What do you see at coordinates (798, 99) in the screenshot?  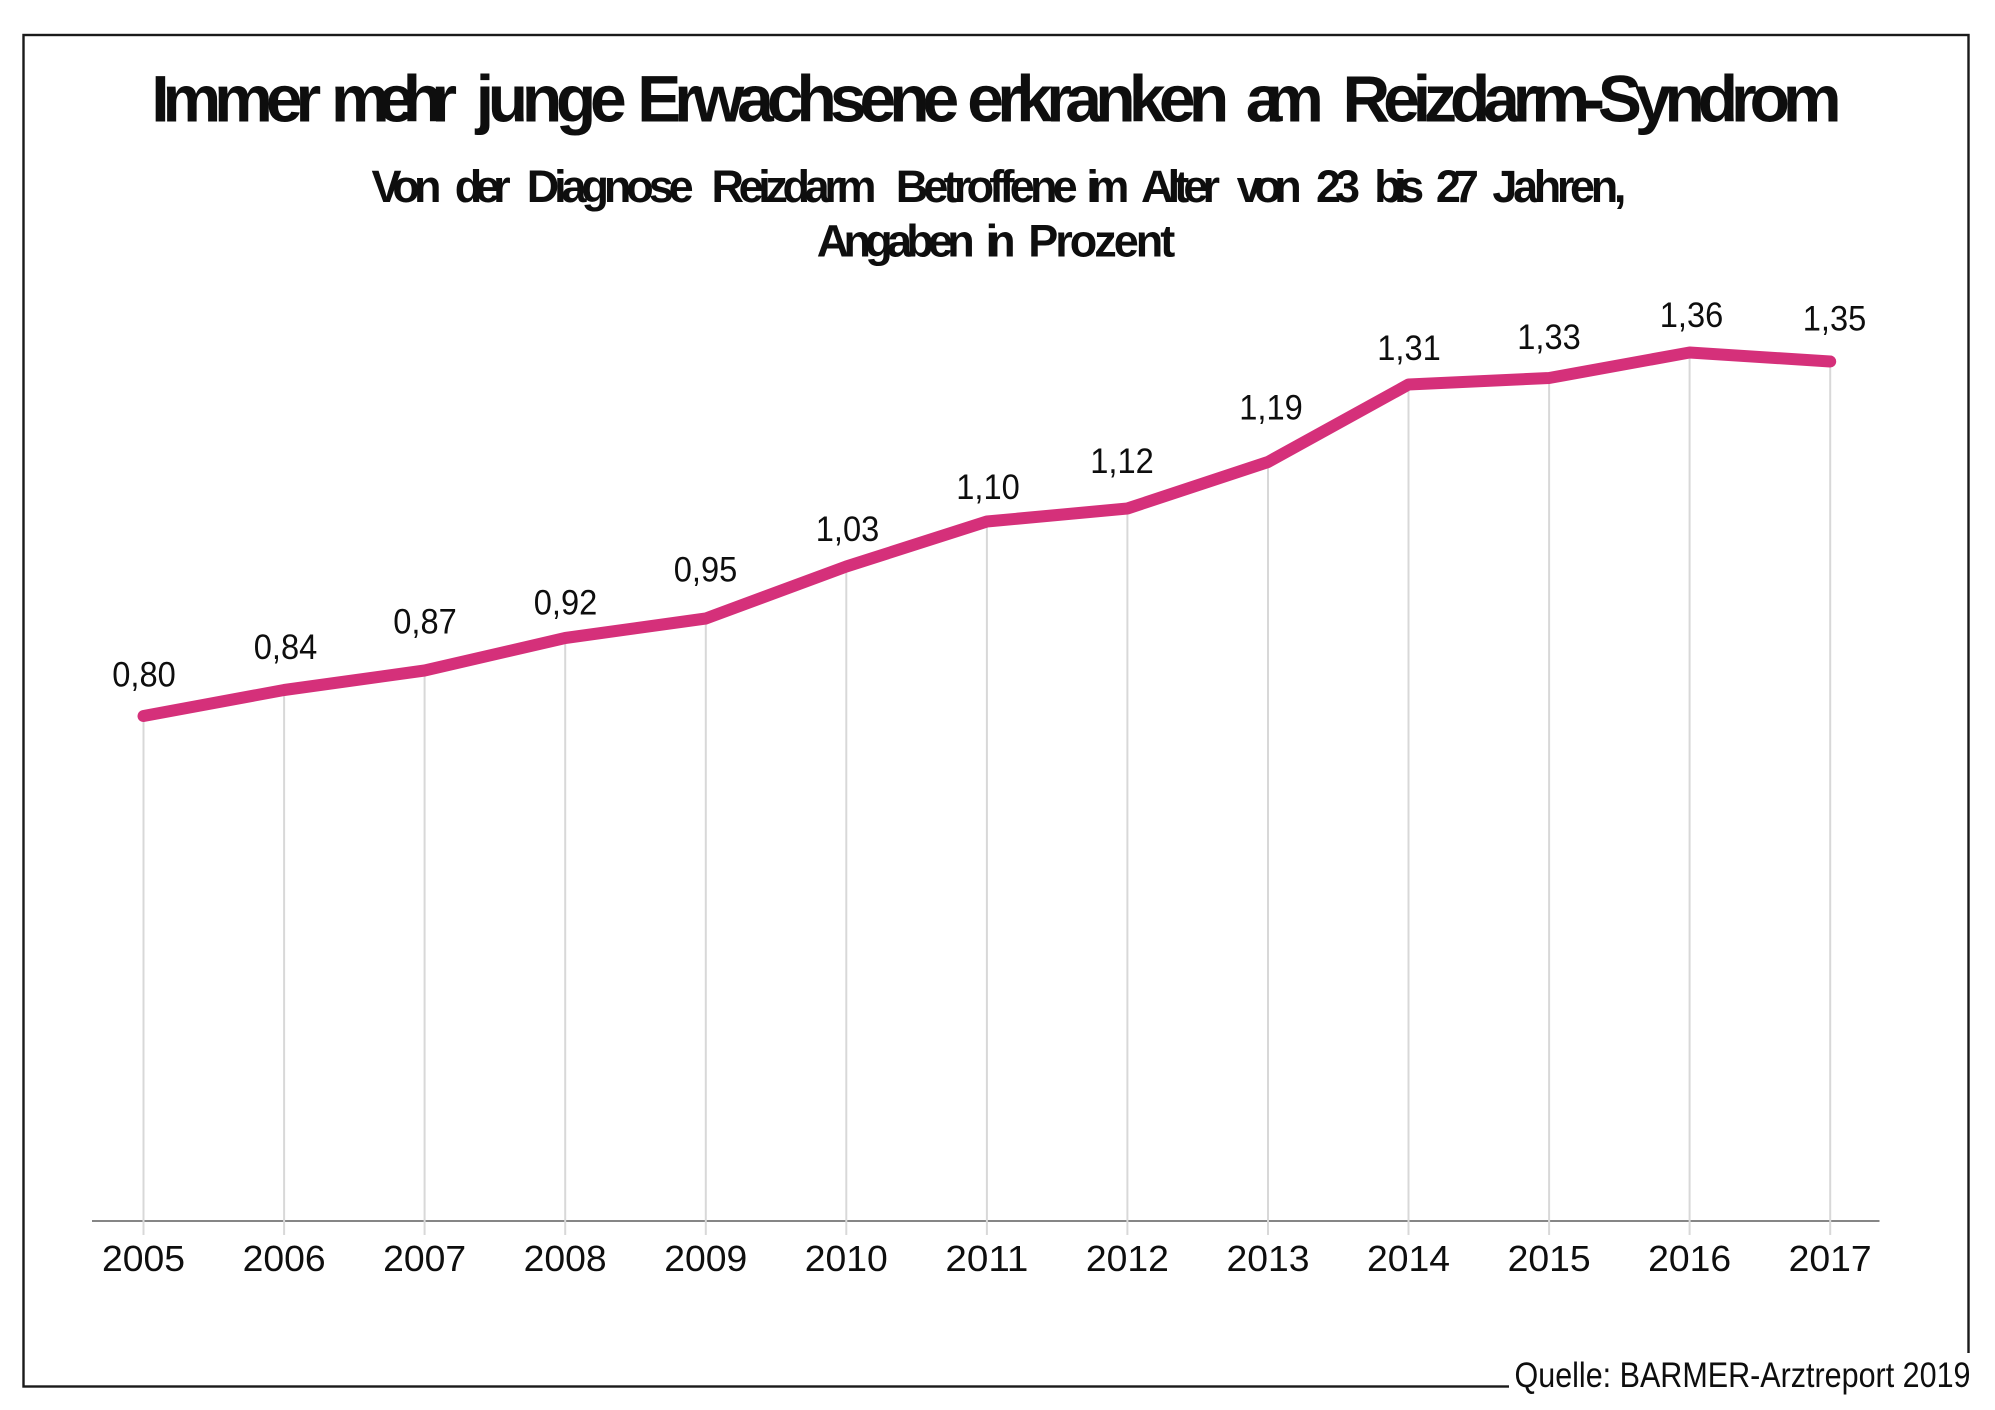 I see `svg-text: Erwachsene` at bounding box center [798, 99].